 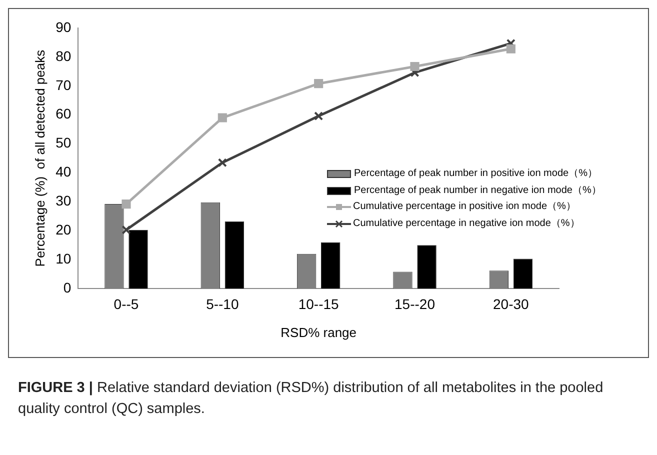 What do you see at coordinates (464, 207) in the screenshot?
I see `legend-label: Cumulative percentage in positive ion mode（%）` at bounding box center [464, 207].